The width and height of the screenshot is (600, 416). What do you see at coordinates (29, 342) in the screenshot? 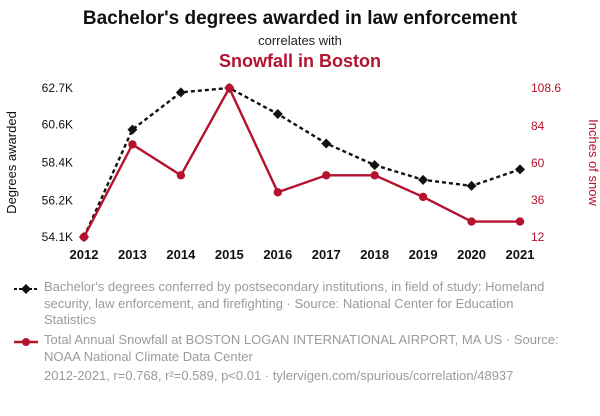
I see `circle-series-legend-icon` at bounding box center [29, 342].